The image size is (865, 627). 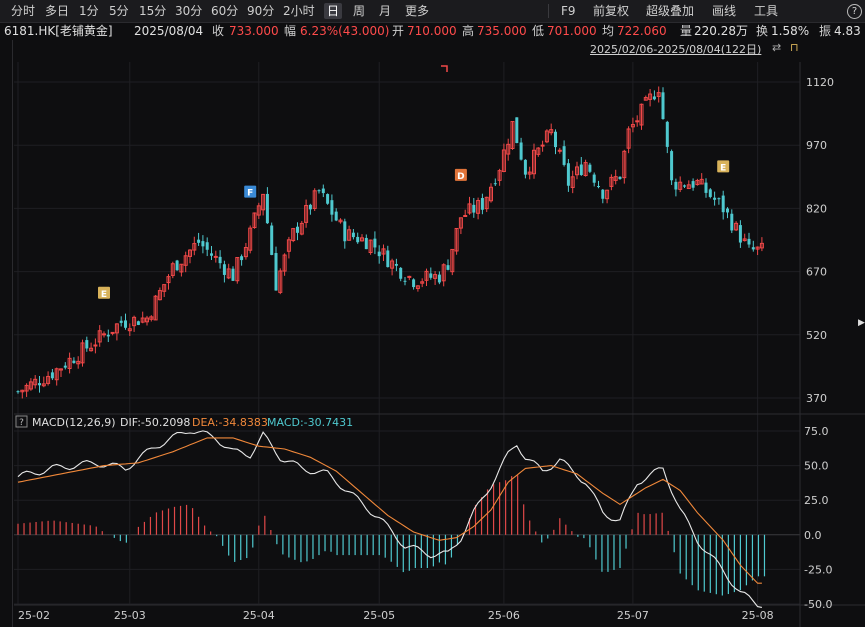 What do you see at coordinates (189, 11) in the screenshot?
I see `period-tab-5: 30分` at bounding box center [189, 11].